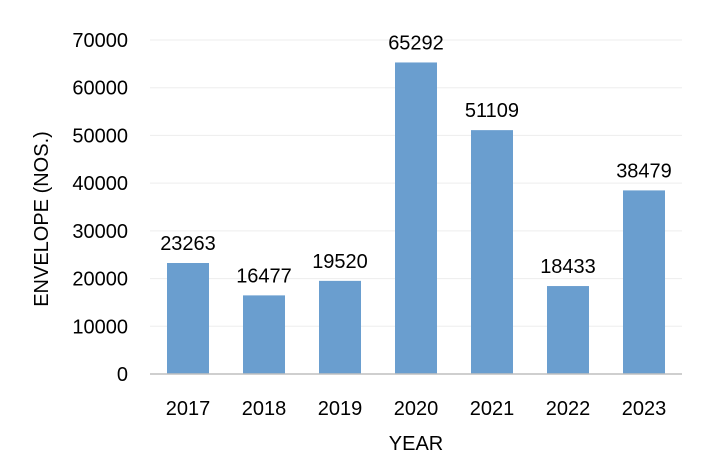 The image size is (716, 468). I want to click on y-tick-label: 30000, so click(100, 232).